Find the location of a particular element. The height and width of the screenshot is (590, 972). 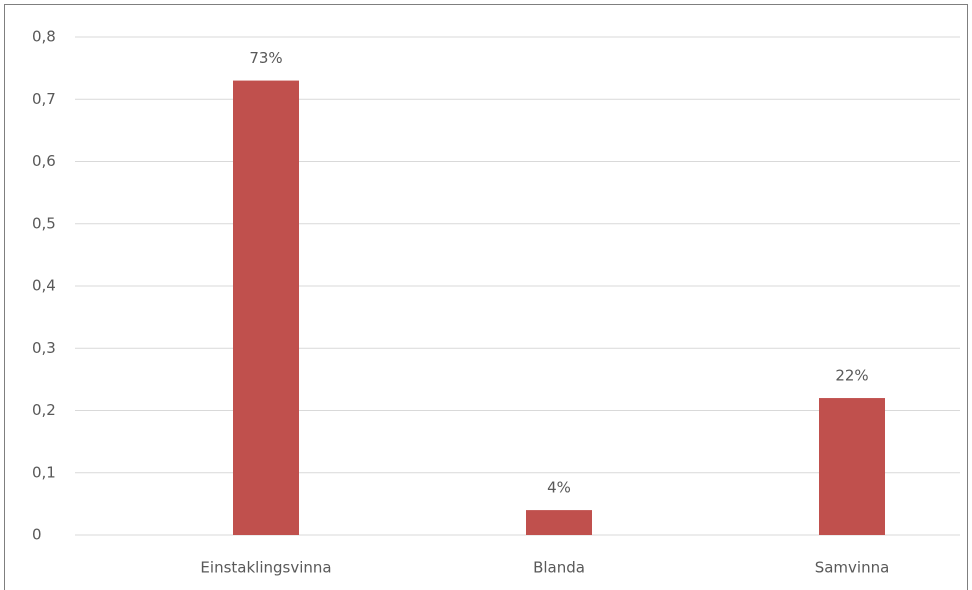

x-tick-label: Einstaklingsvinna is located at coordinates (265, 568).